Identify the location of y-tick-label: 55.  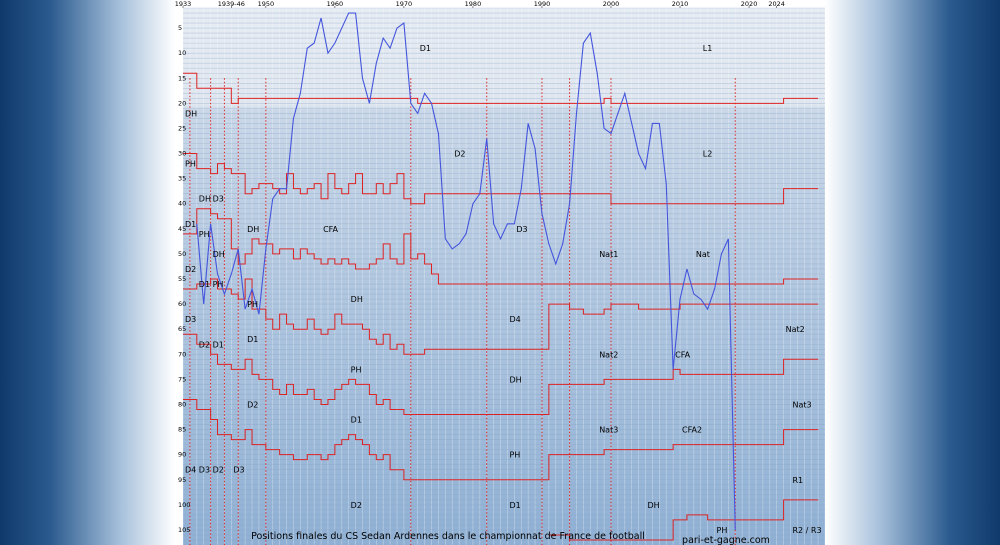
(182, 279).